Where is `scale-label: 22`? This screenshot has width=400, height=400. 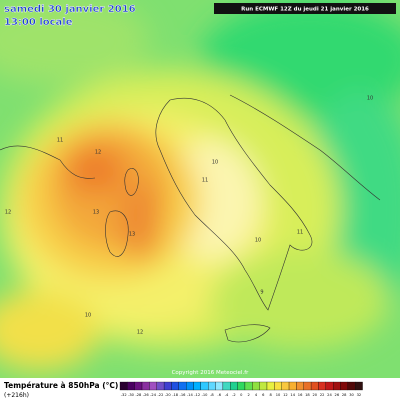 scale-label: 22 is located at coordinates (322, 395).